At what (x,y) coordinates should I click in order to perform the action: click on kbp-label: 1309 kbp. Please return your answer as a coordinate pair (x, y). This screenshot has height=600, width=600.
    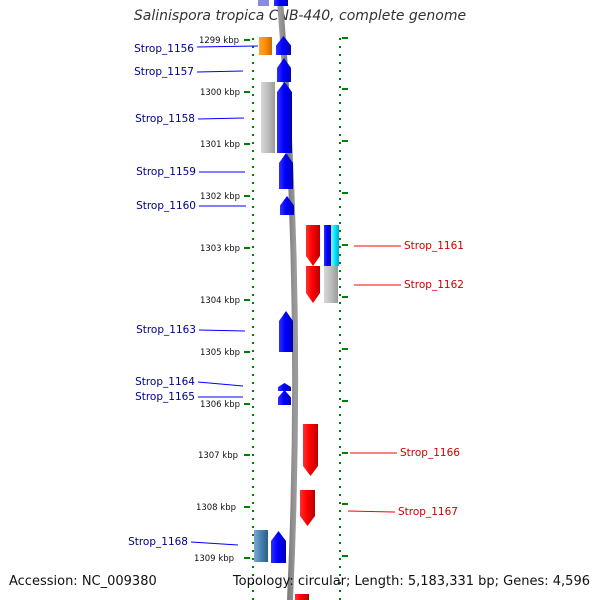
    Looking at the image, I should click on (214, 559).